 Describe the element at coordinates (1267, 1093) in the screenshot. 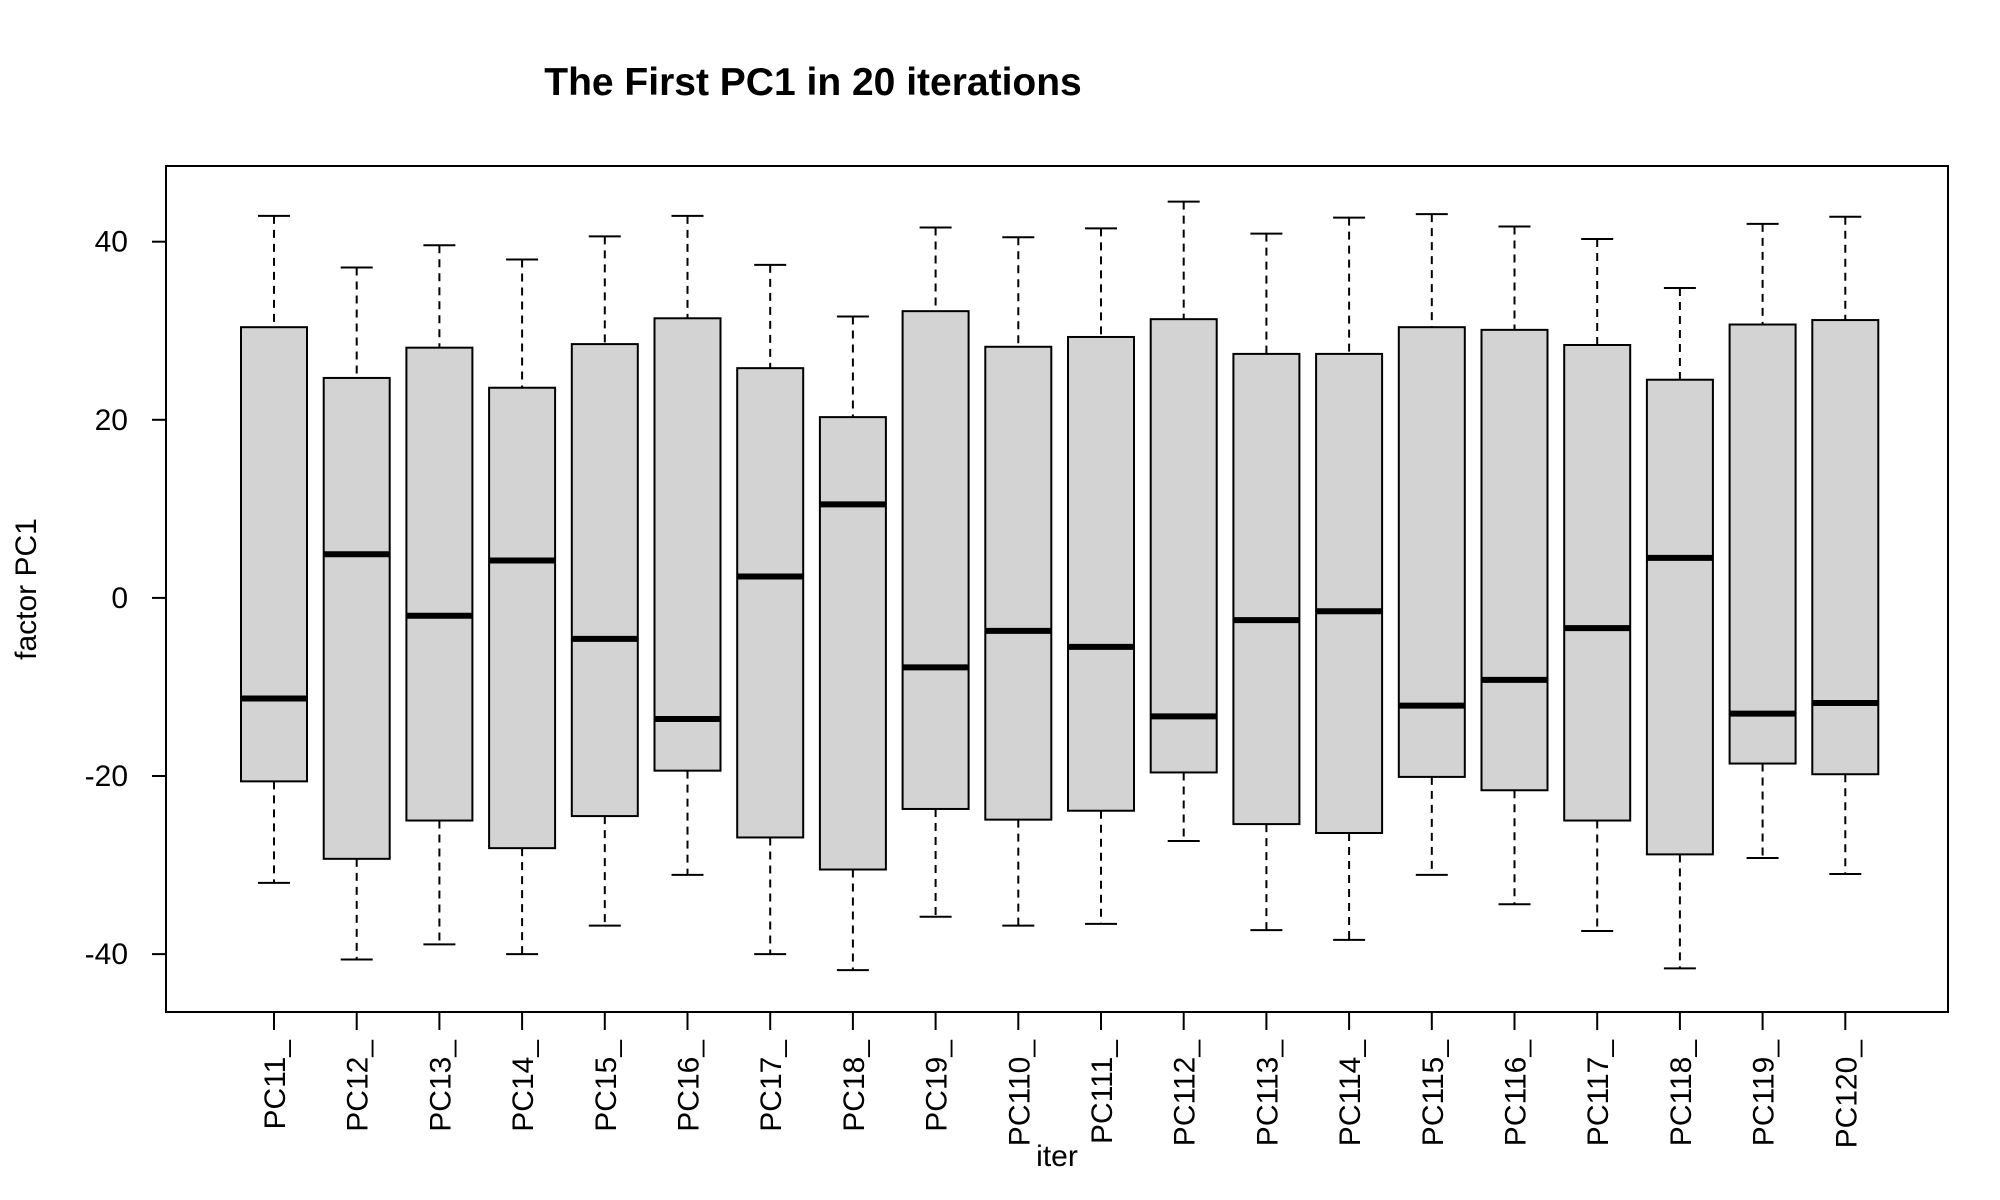

I see `x-tick-label: PC113_` at that location.